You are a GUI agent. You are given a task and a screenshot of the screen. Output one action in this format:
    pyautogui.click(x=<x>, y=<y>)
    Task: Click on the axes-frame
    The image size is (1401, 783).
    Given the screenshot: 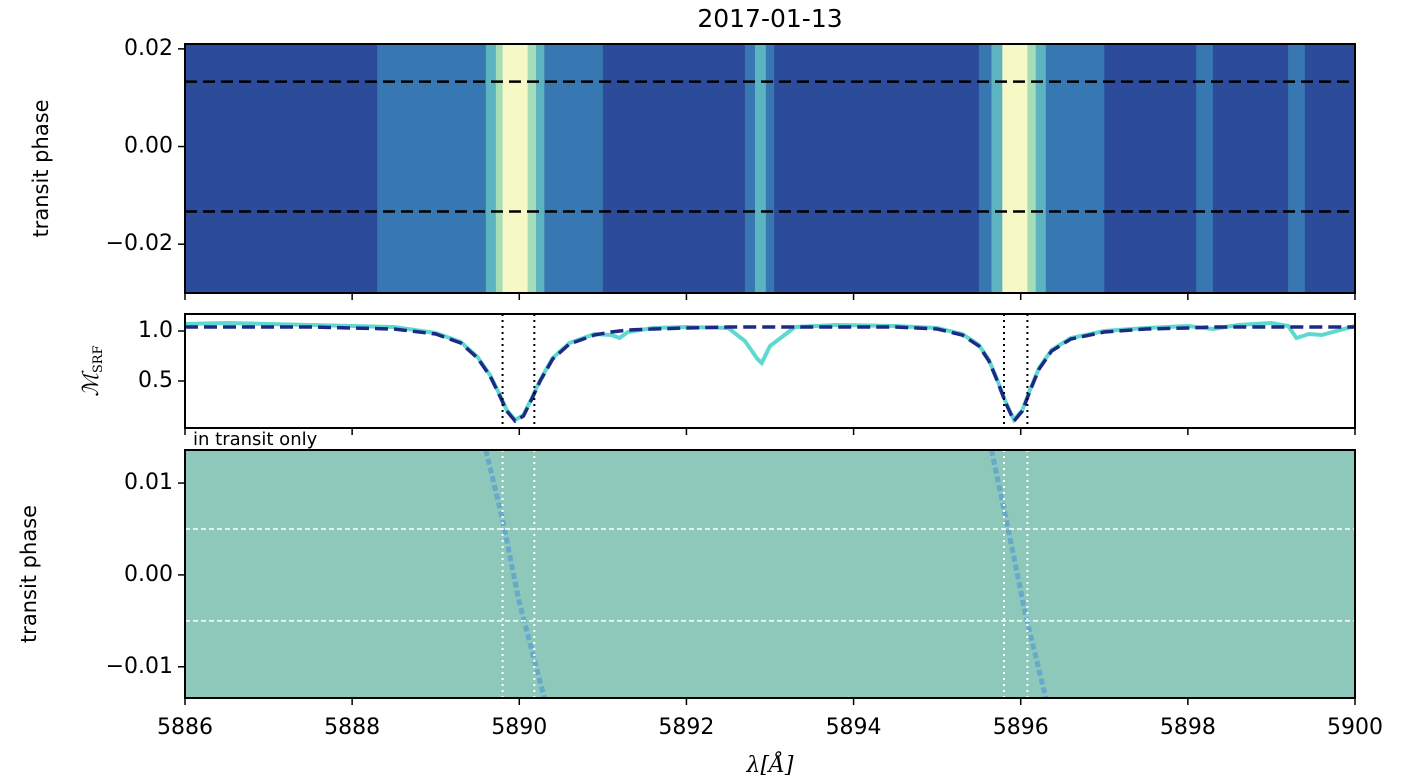 What is the action you would take?
    pyautogui.click(x=770, y=371)
    